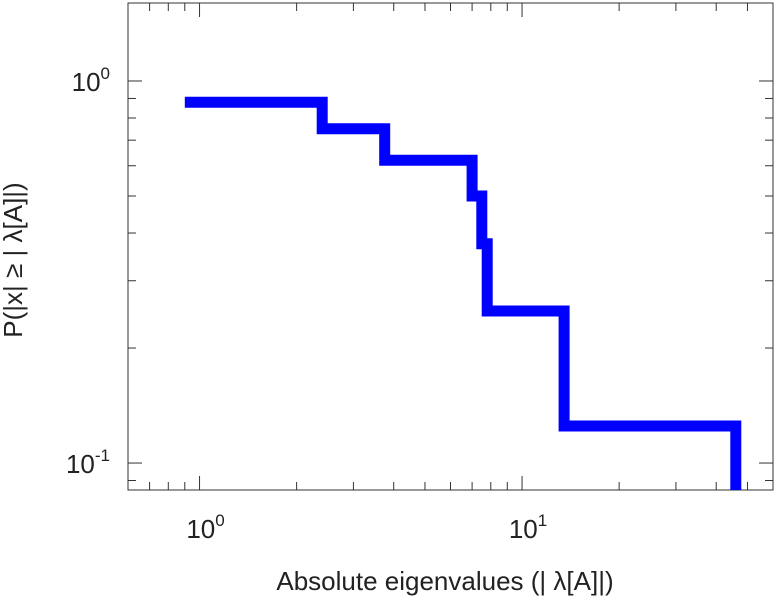  What do you see at coordinates (91, 80) in the screenshot?
I see `y-tick-label: 10⁰` at bounding box center [91, 80].